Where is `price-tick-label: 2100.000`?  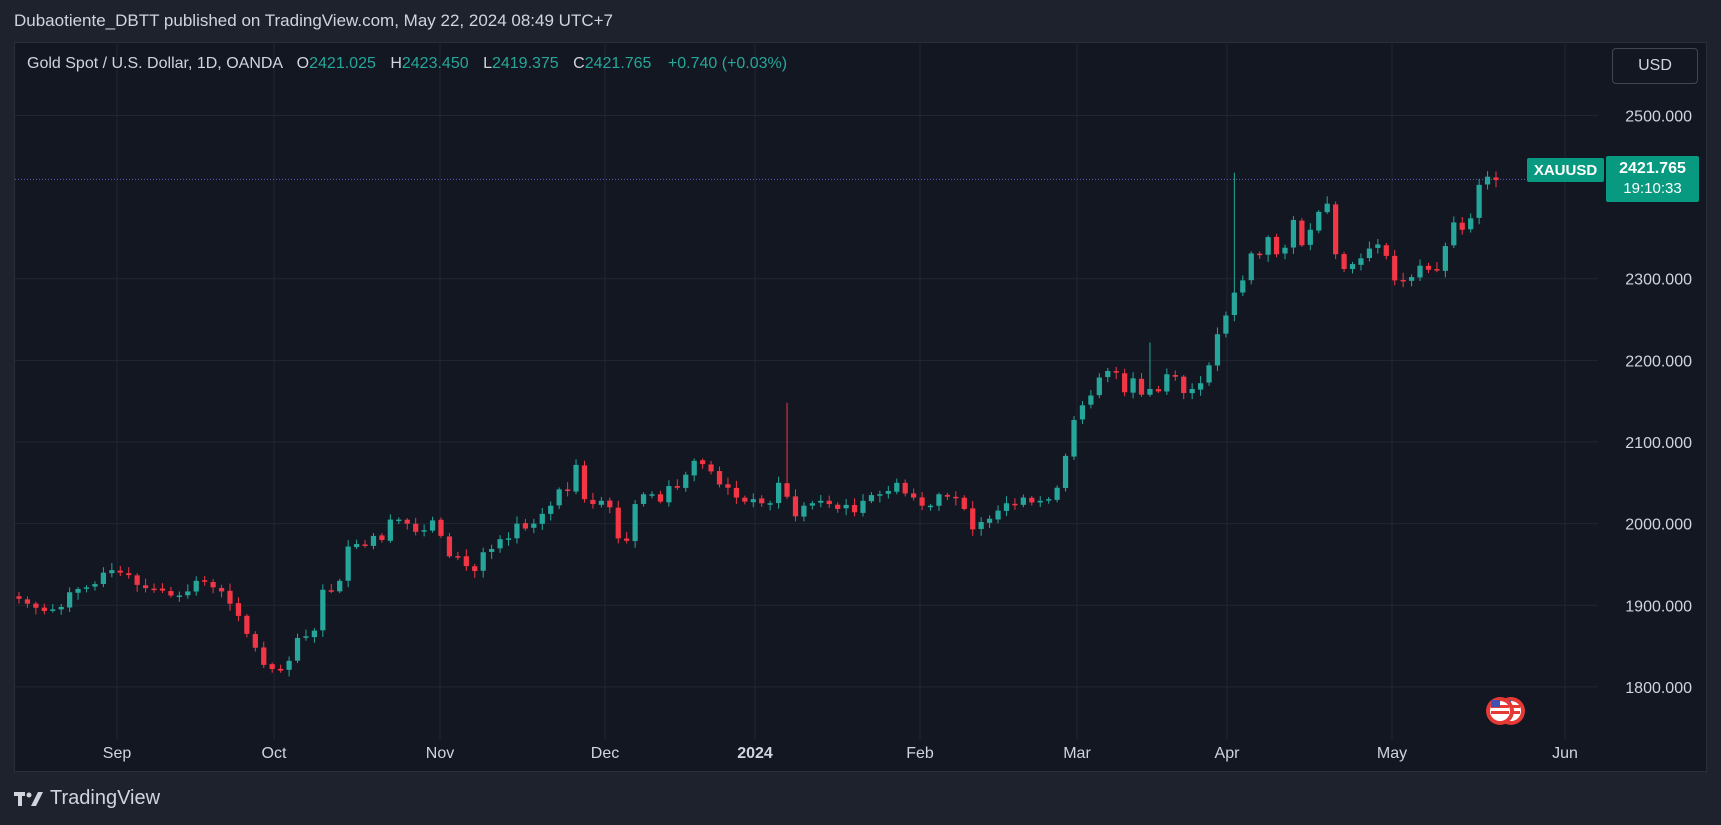 price-tick-label: 2100.000 is located at coordinates (1658, 443).